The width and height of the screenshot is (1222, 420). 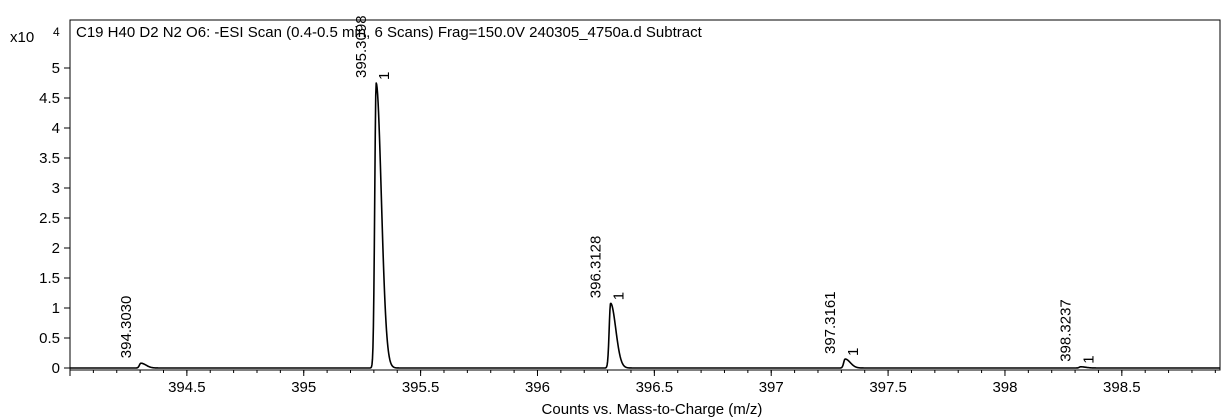 I want to click on peak-mz-label: 395.3098, so click(x=361, y=46).